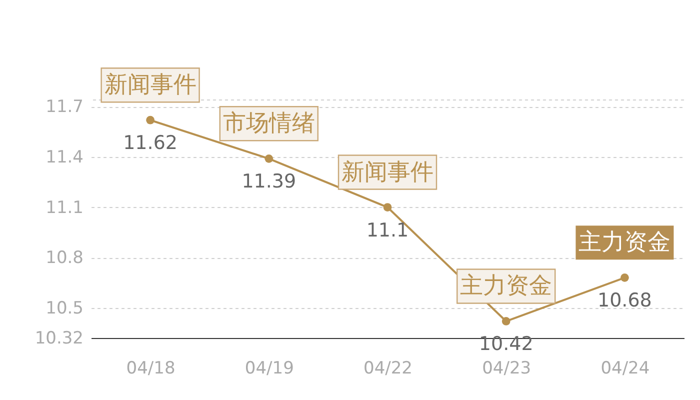 This screenshot has height=400, width=700. What do you see at coordinates (269, 181) in the screenshot?
I see `data-label: 11.39` at bounding box center [269, 181].